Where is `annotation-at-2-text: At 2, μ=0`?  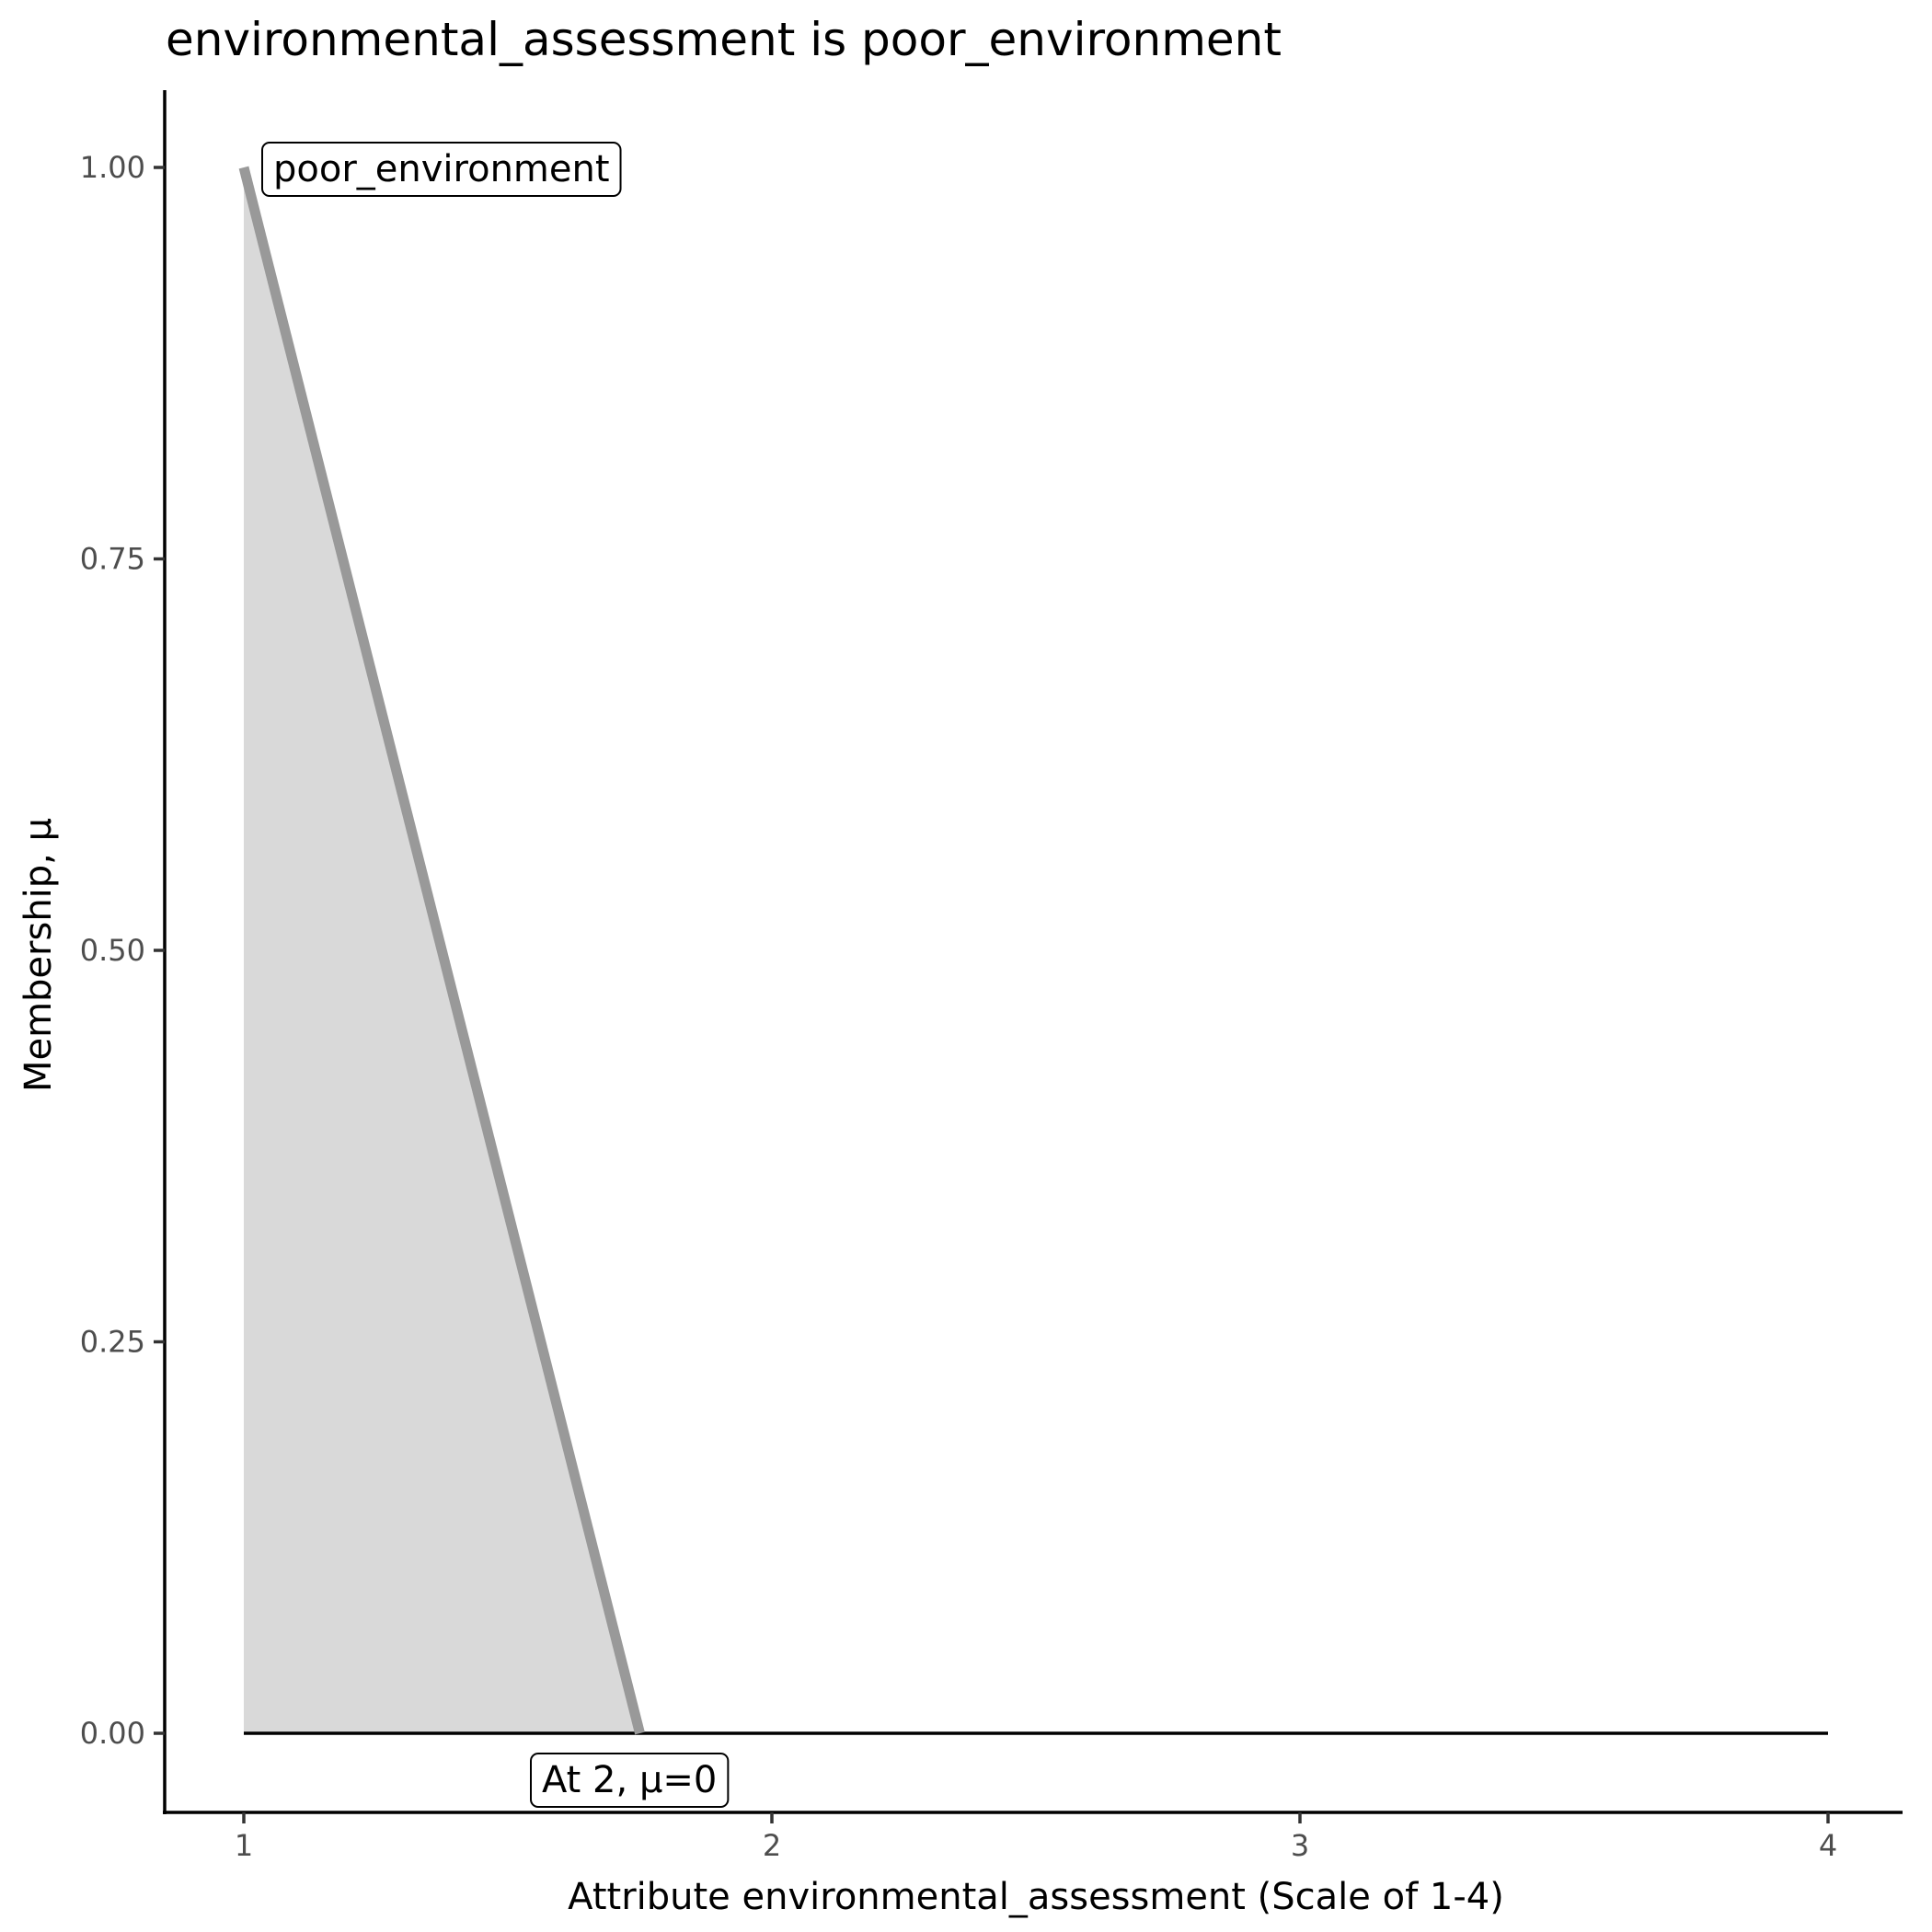
annotation-at-2-text: At 2, μ=0 is located at coordinates (629, 1780).